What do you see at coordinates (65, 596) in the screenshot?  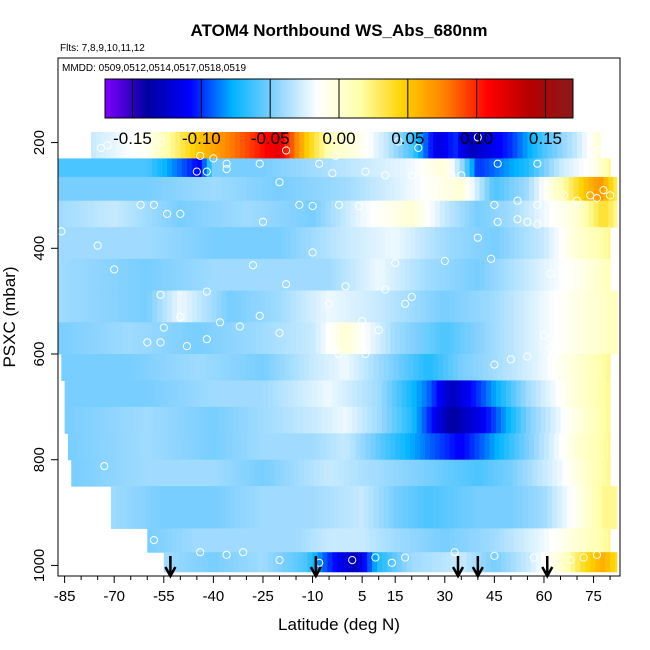 I see `x-tick-label: -85` at bounding box center [65, 596].